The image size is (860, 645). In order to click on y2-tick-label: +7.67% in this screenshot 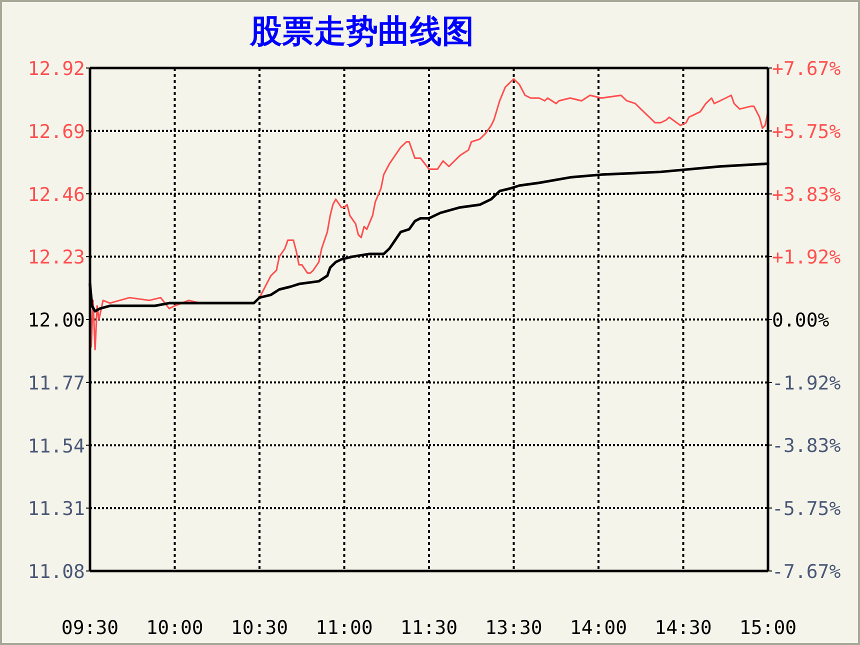, I will do `click(807, 69)`.